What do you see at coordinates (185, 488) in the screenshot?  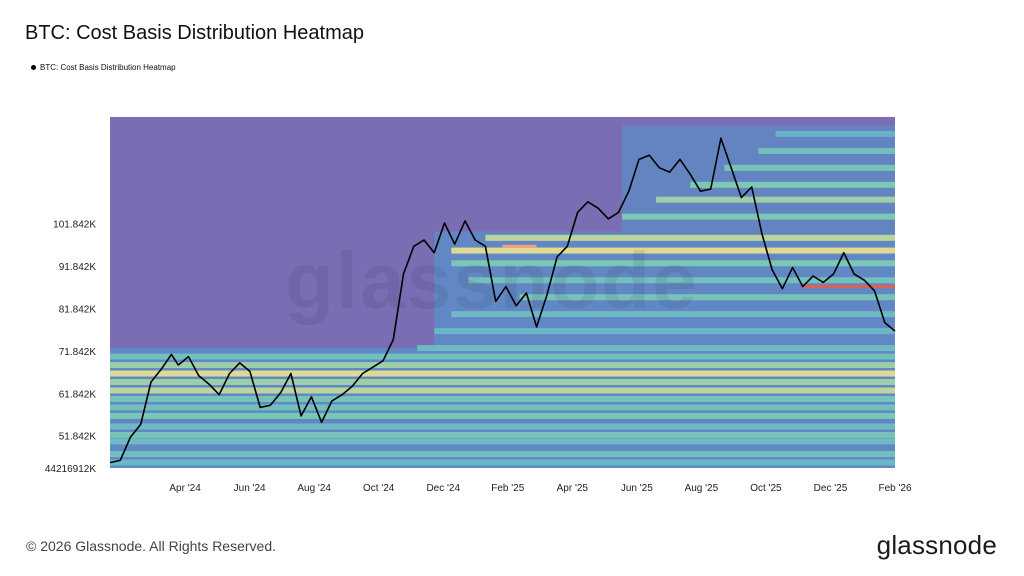 I see `x-tick-label: Apr '24` at bounding box center [185, 488].